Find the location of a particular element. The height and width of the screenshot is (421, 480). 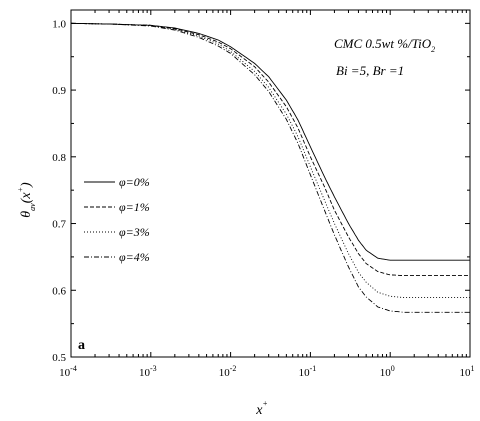

annotation-material-main: CMC 0.5wt %/TiO is located at coordinates (383, 43).